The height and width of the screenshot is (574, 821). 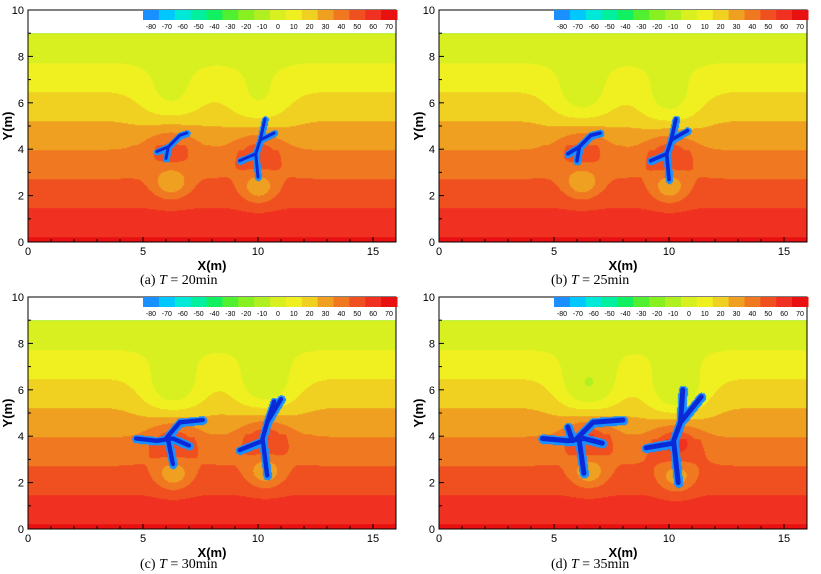 What do you see at coordinates (768, 27) in the screenshot?
I see `colorbar-label: 50` at bounding box center [768, 27].